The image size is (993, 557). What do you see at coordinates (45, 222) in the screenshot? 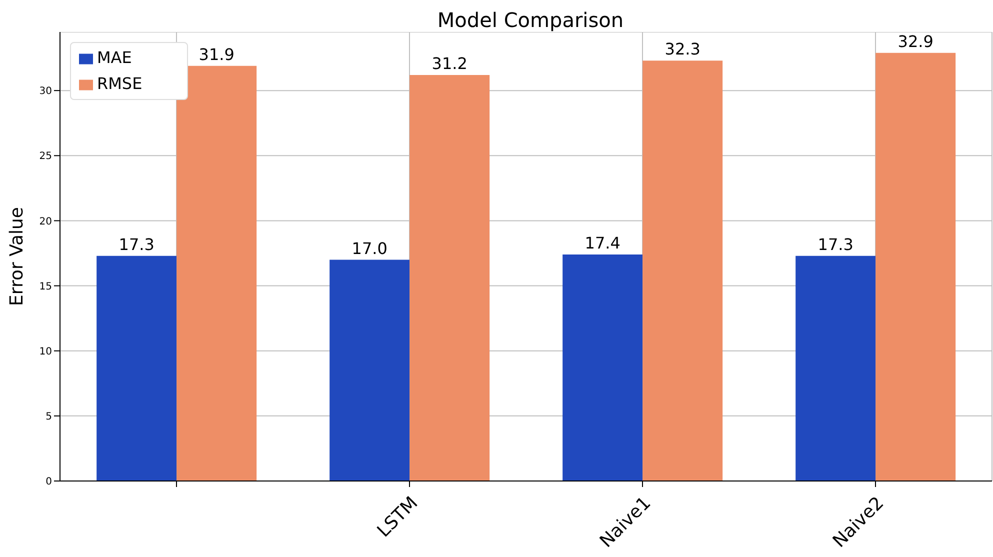
I see `y-tick-label: 20` at bounding box center [45, 222].